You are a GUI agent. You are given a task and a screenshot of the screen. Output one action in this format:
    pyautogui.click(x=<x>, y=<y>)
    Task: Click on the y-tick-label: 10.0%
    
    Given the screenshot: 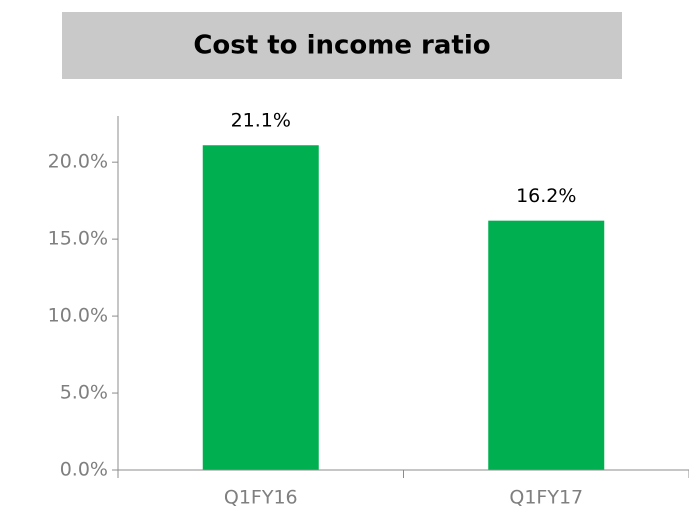 What is the action you would take?
    pyautogui.click(x=78, y=316)
    